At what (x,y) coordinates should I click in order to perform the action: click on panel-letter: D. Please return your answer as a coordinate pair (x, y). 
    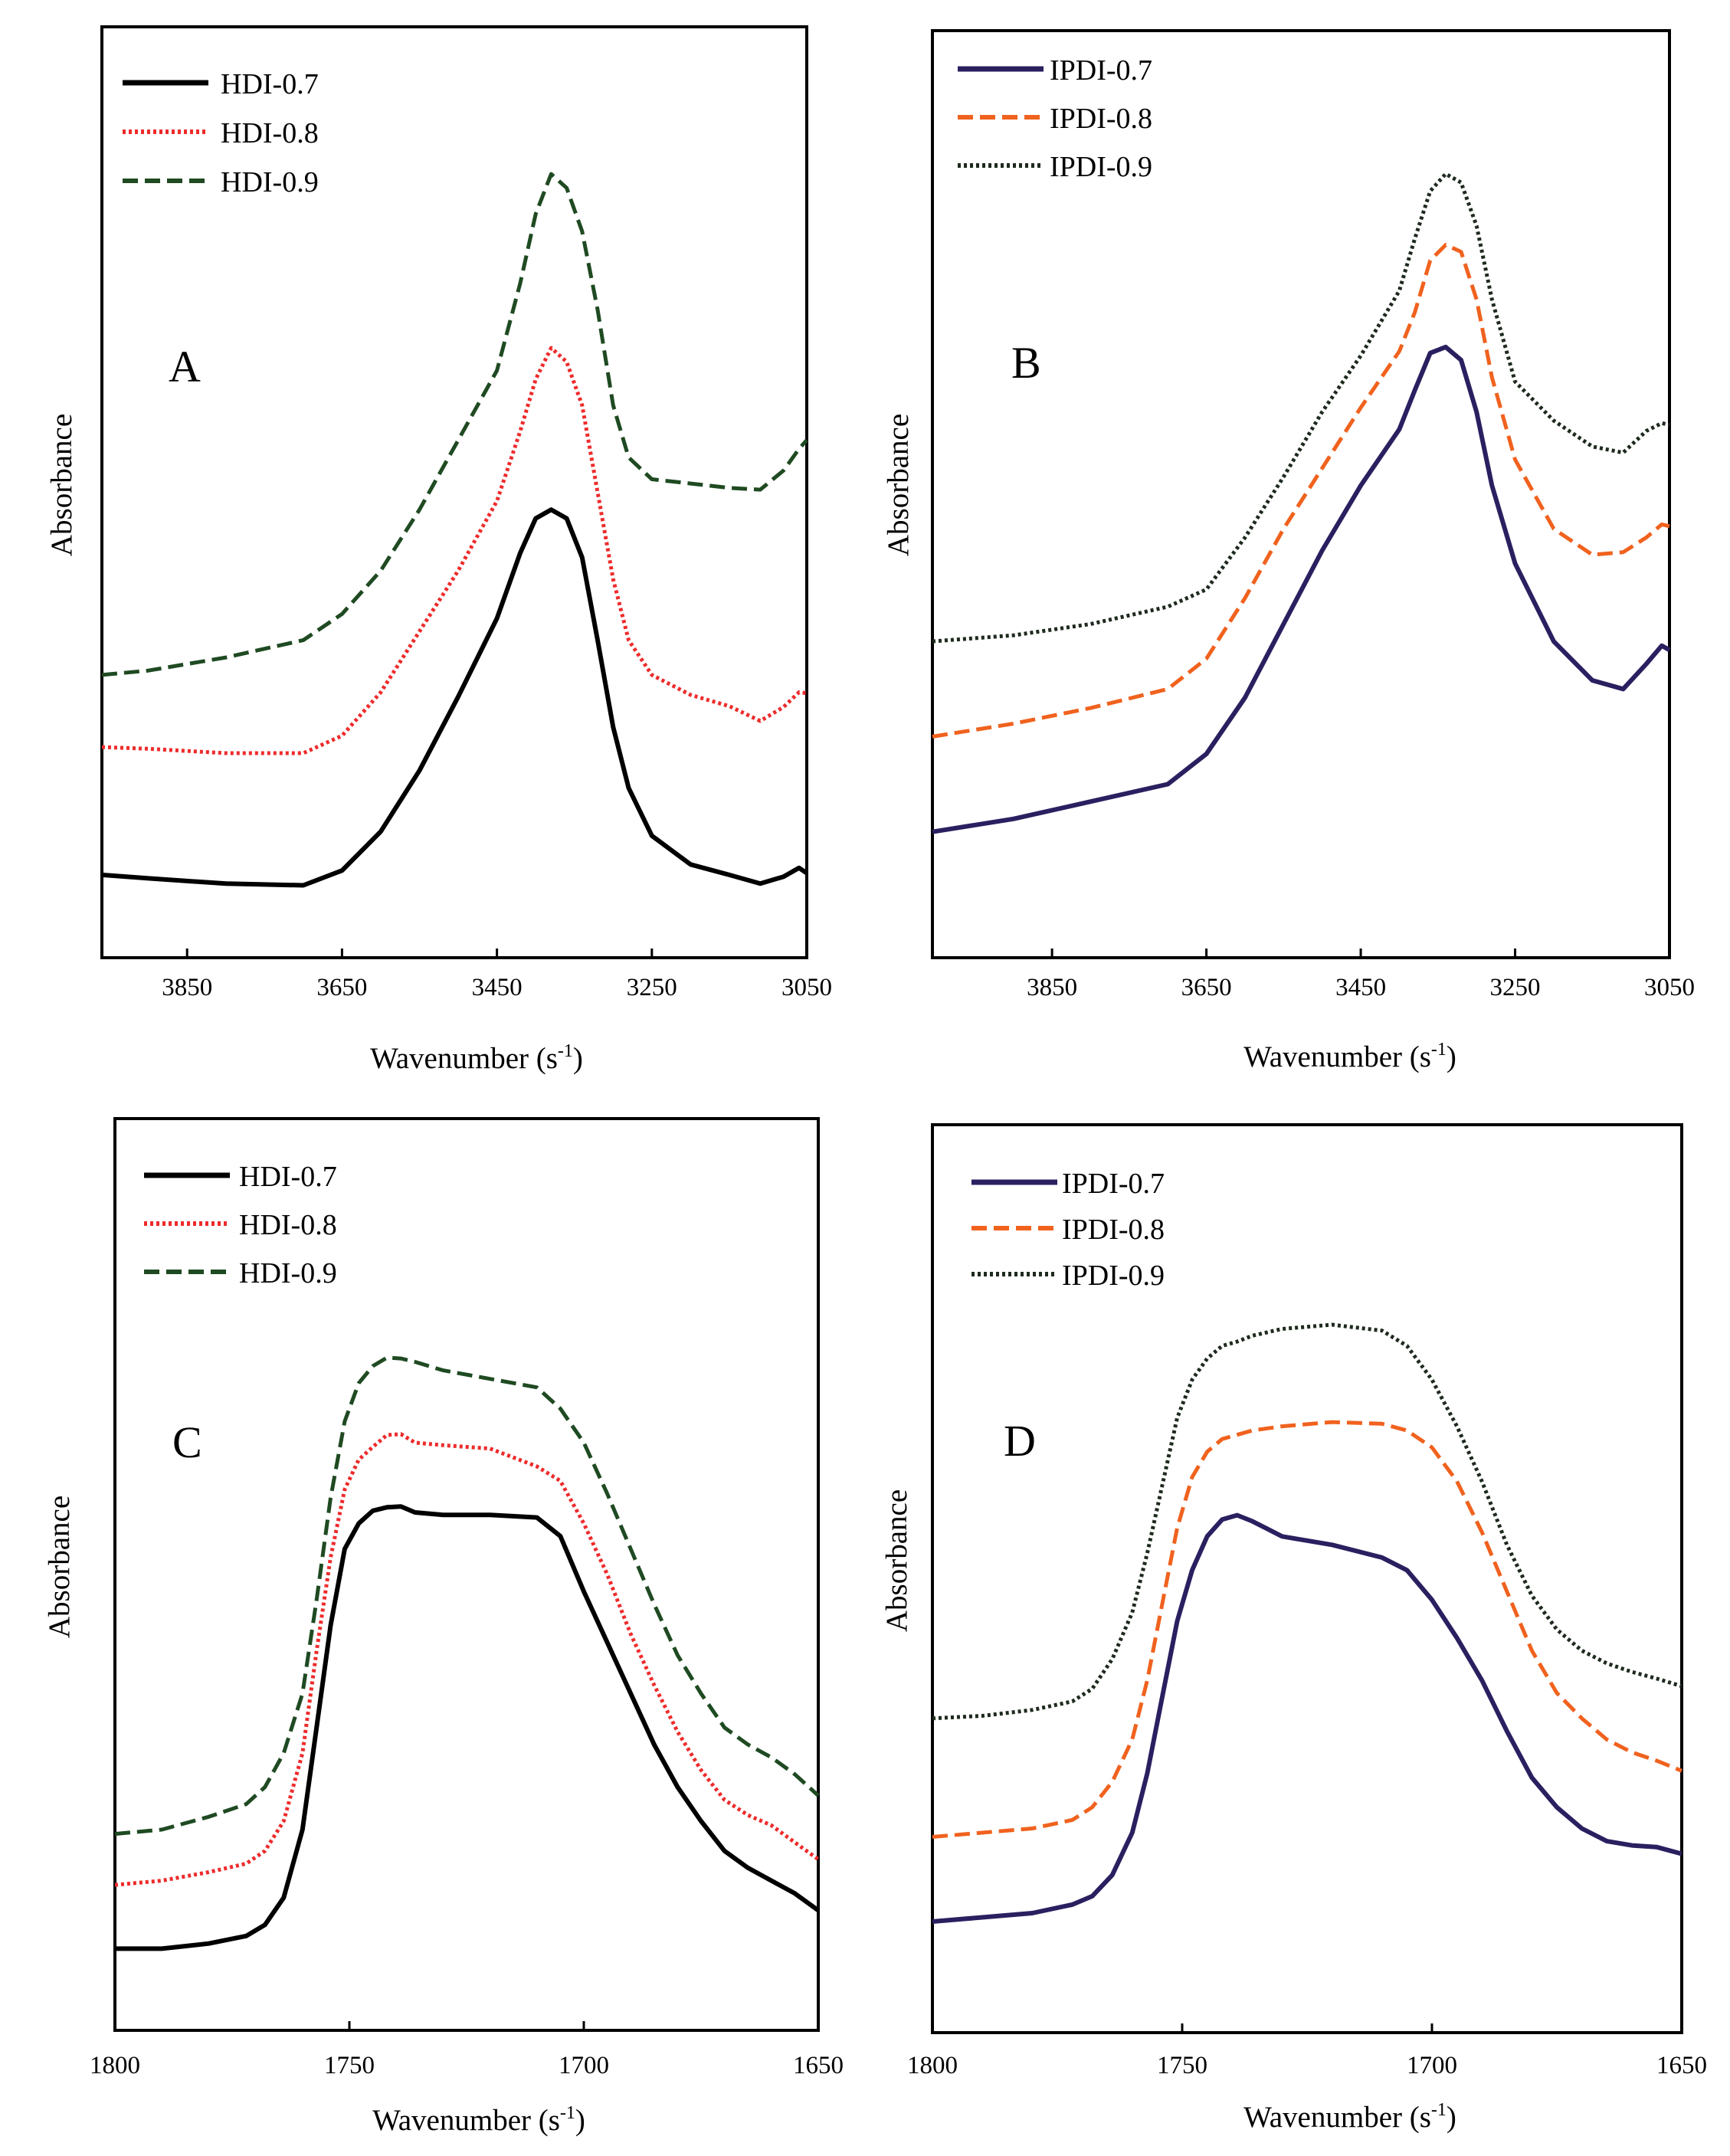
    Looking at the image, I should click on (1020, 1441).